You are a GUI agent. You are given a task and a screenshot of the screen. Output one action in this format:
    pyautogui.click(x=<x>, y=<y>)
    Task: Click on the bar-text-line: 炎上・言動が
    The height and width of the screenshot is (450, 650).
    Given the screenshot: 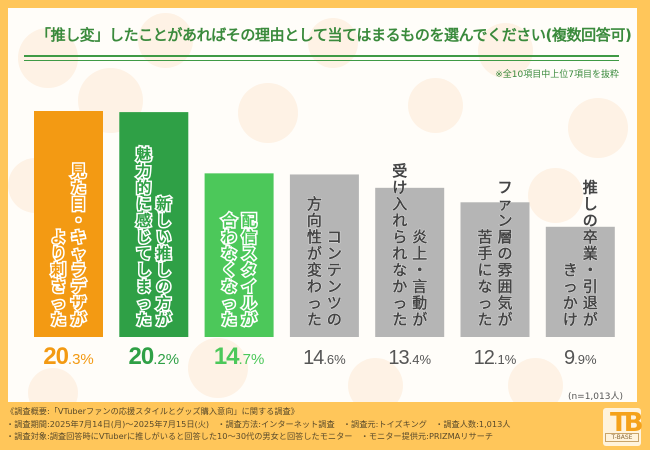 What is the action you would take?
    pyautogui.click(x=420, y=278)
    